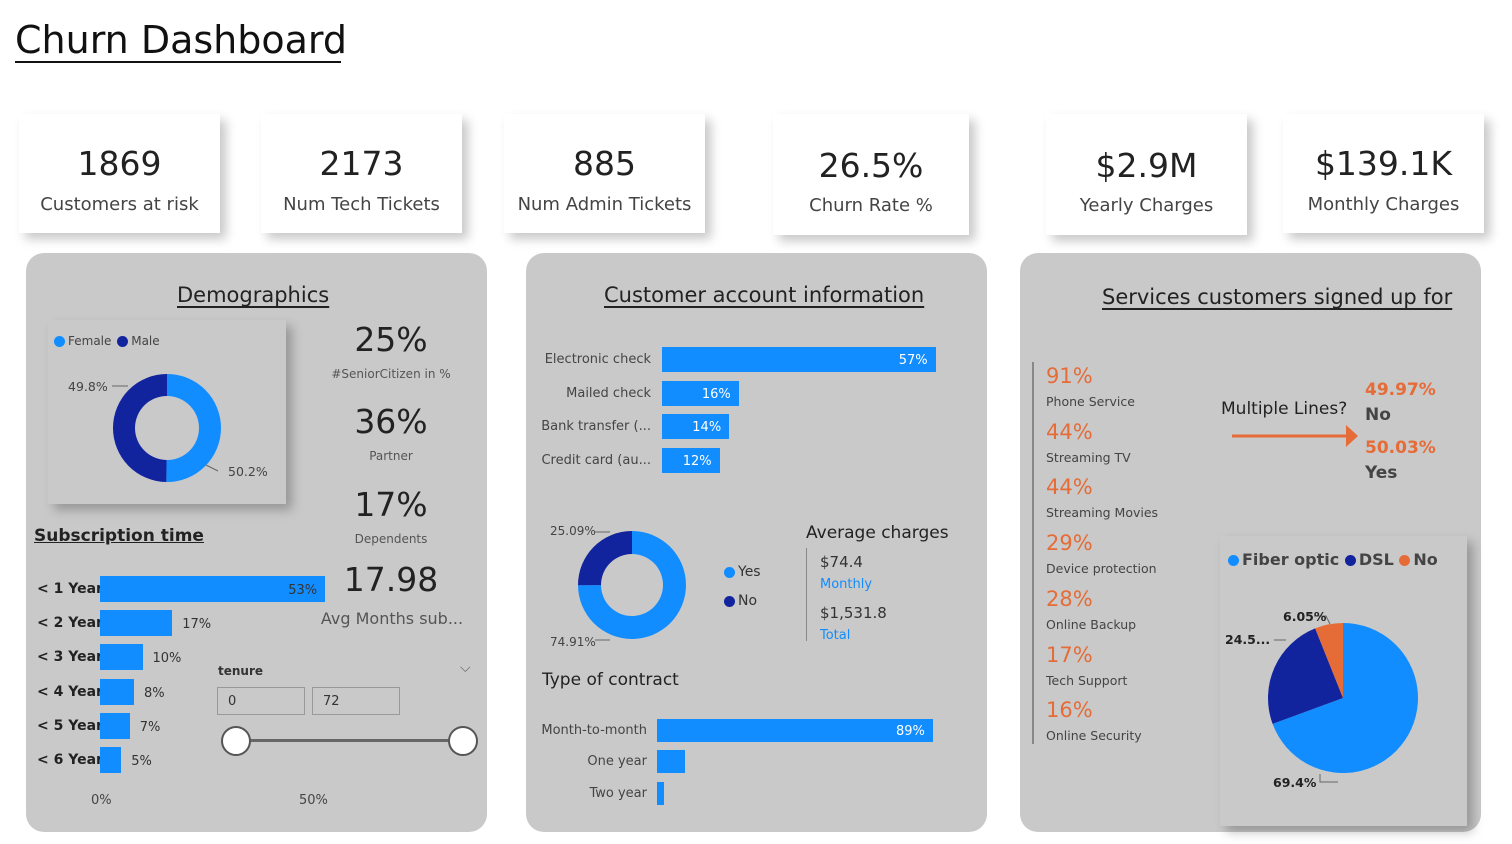 This screenshot has width=1512, height=844. Describe the element at coordinates (391, 579) in the screenshot. I see `avg-months-value: 17.98` at that location.